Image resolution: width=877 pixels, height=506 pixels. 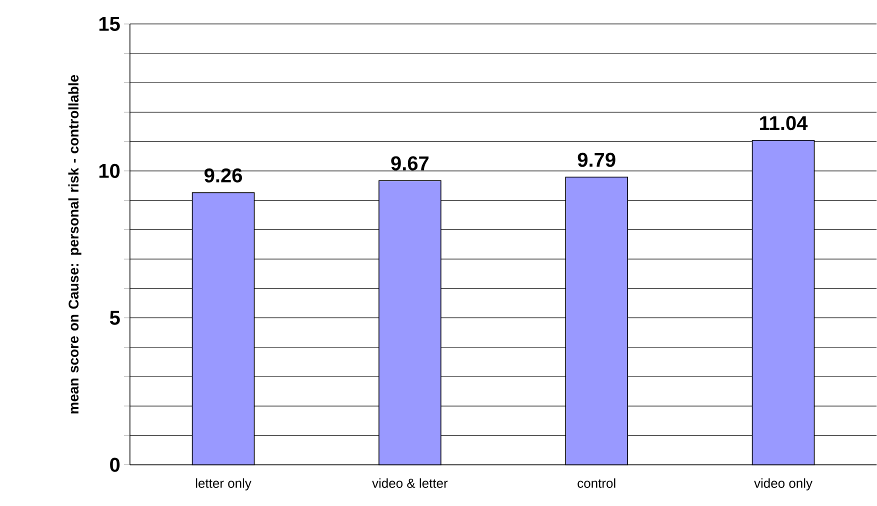 What do you see at coordinates (109, 171) in the screenshot?
I see `y-tick-label: 10` at bounding box center [109, 171].